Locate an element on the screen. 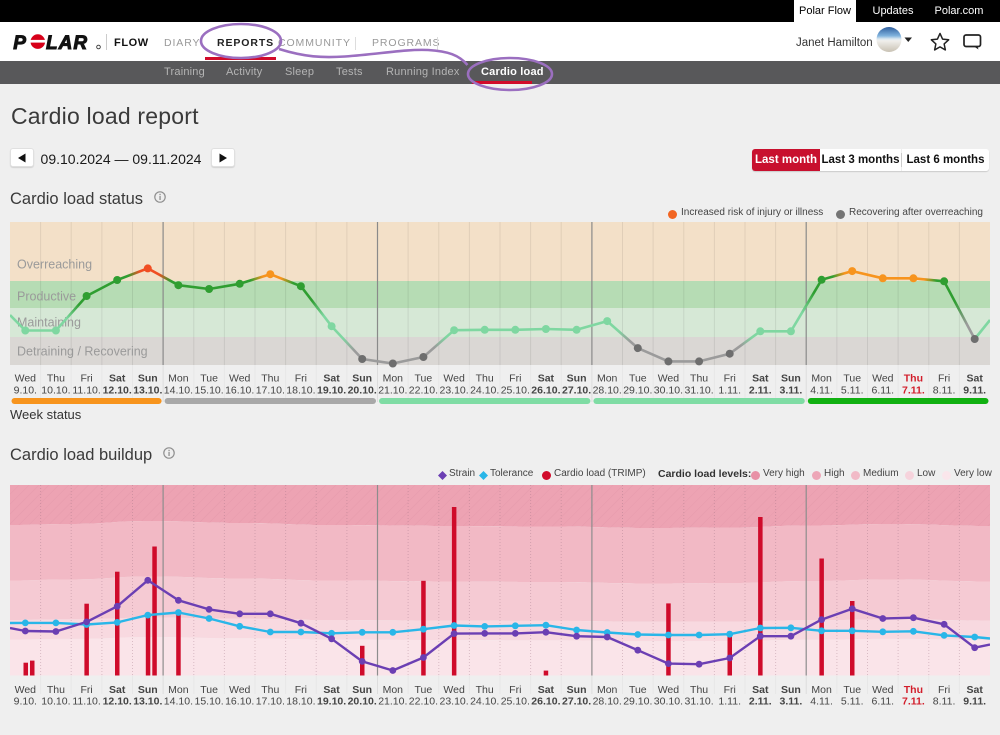  svg-text: 26.10. is located at coordinates (545, 701).